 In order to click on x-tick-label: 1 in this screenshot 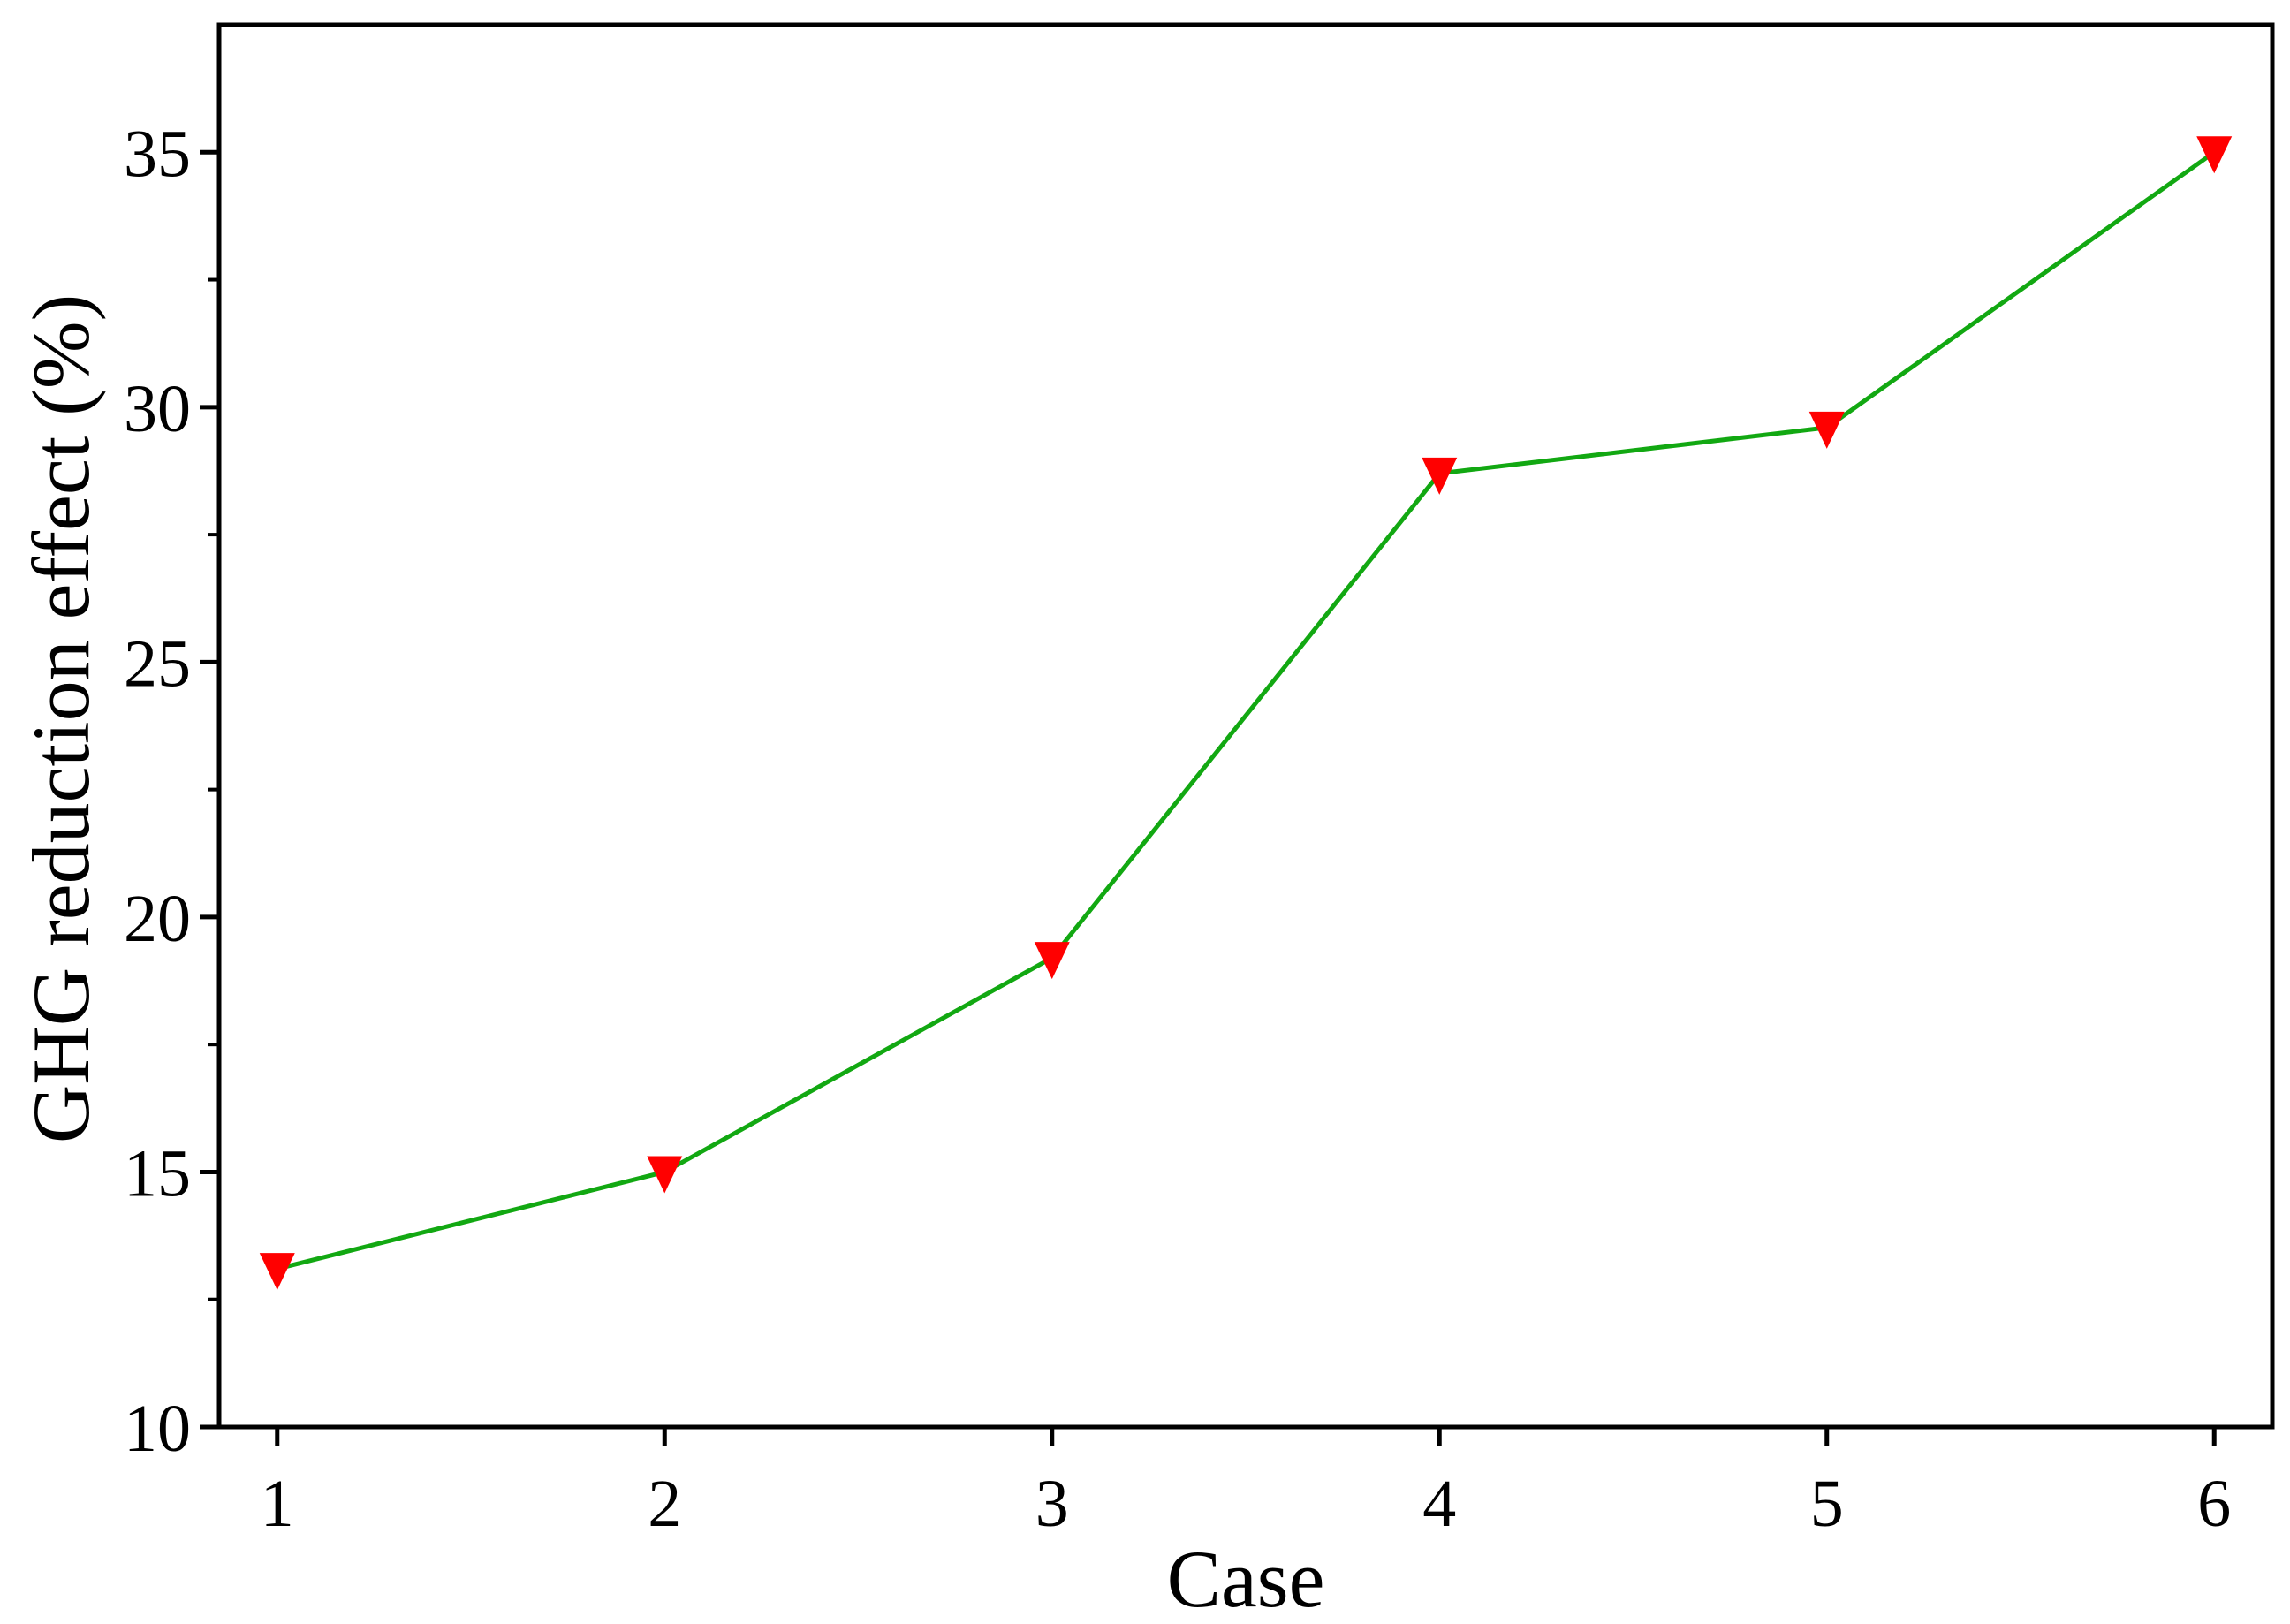, I will do `click(277, 1504)`.